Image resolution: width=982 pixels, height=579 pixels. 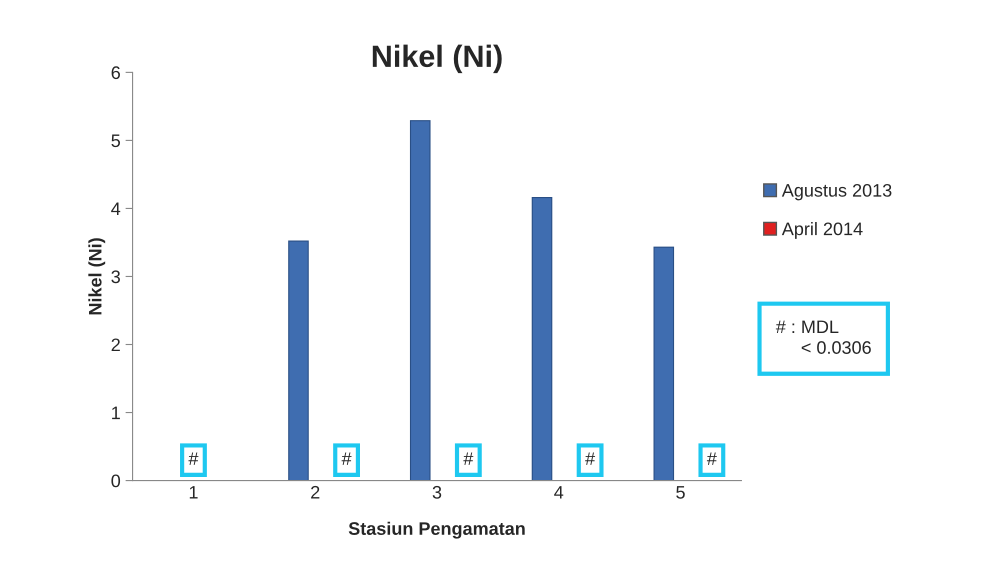 I want to click on chart-title: Nikel (Ni), so click(x=437, y=59).